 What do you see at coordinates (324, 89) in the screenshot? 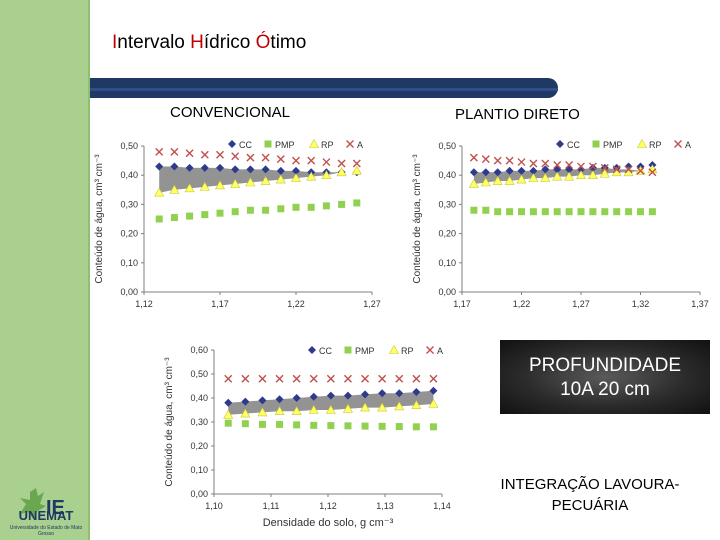
I see `header-bar-line` at bounding box center [324, 89].